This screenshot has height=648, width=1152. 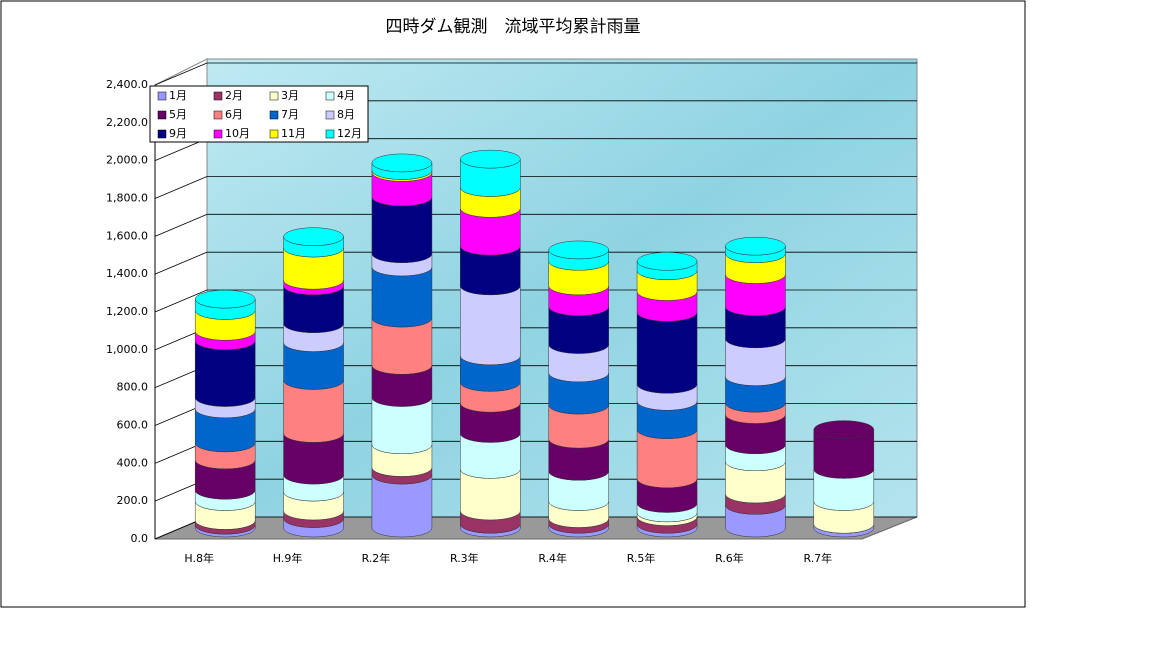 What do you see at coordinates (290, 95) in the screenshot?
I see `legend-label: 3月` at bounding box center [290, 95].